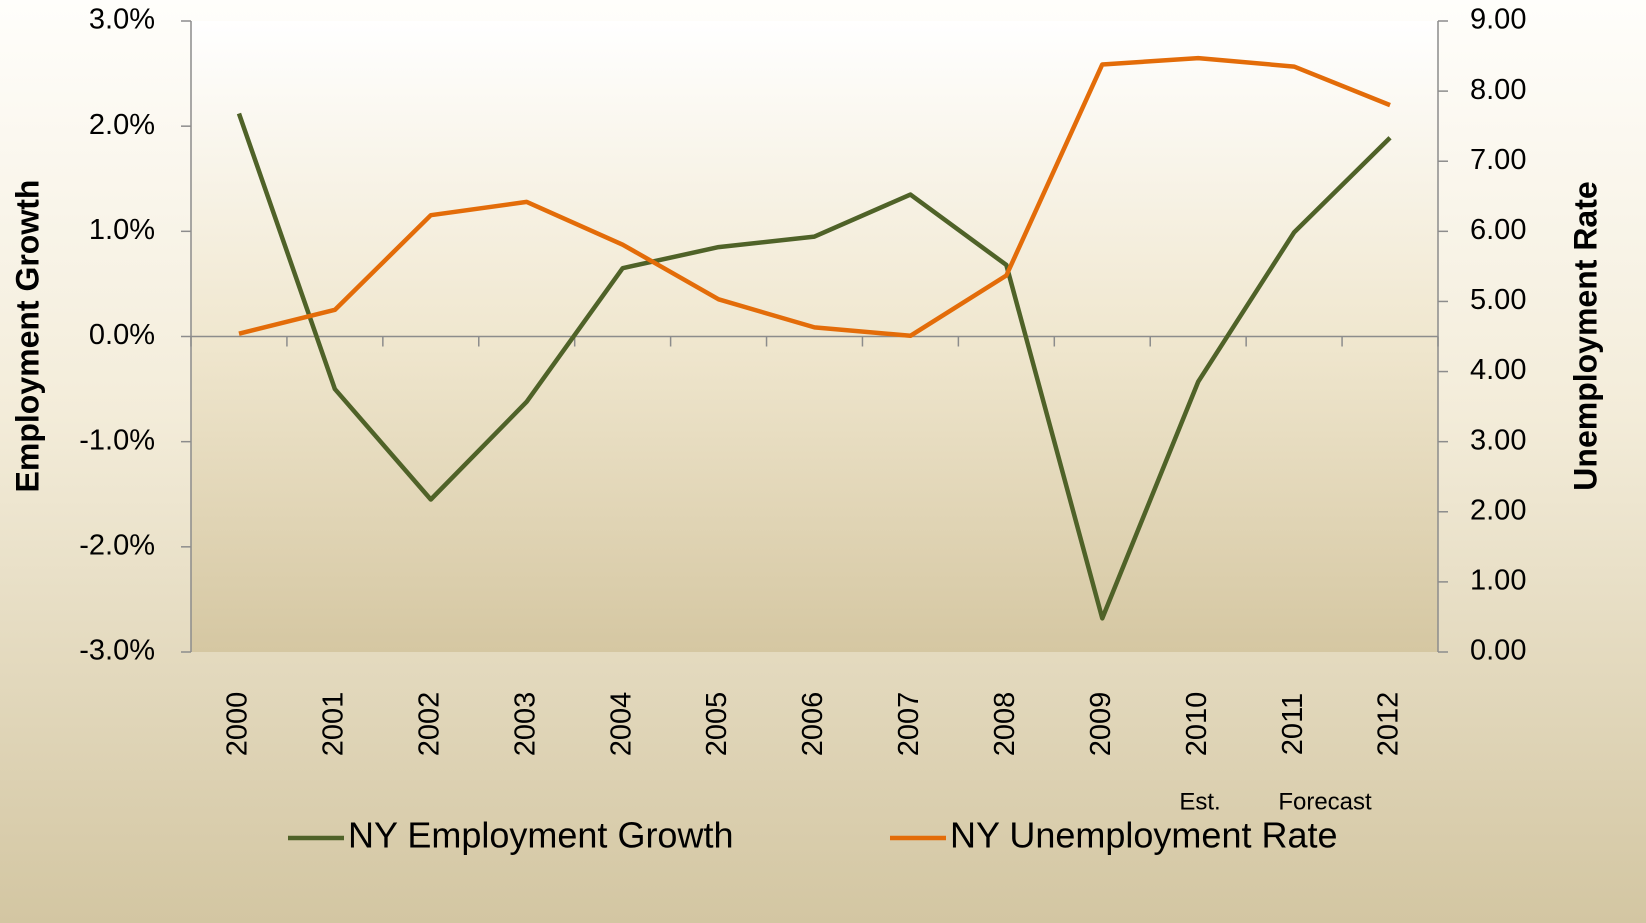 The width and height of the screenshot is (1646, 923). Describe the element at coordinates (429, 724) in the screenshot. I see `x-tick-label: 2002` at that location.